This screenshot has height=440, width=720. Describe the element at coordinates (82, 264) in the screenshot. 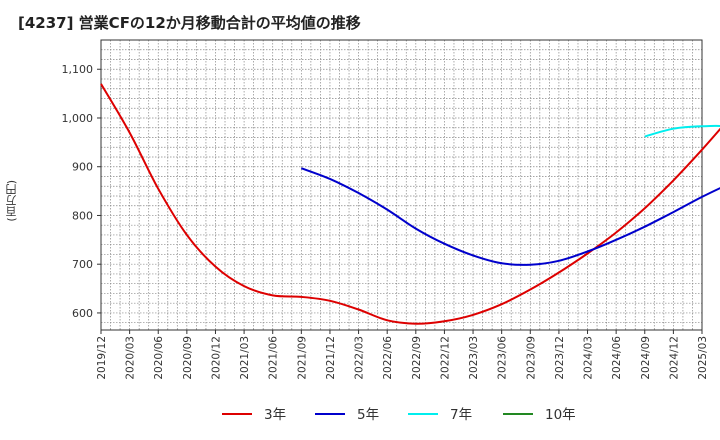

I see `y-tick-label: 700` at that location.